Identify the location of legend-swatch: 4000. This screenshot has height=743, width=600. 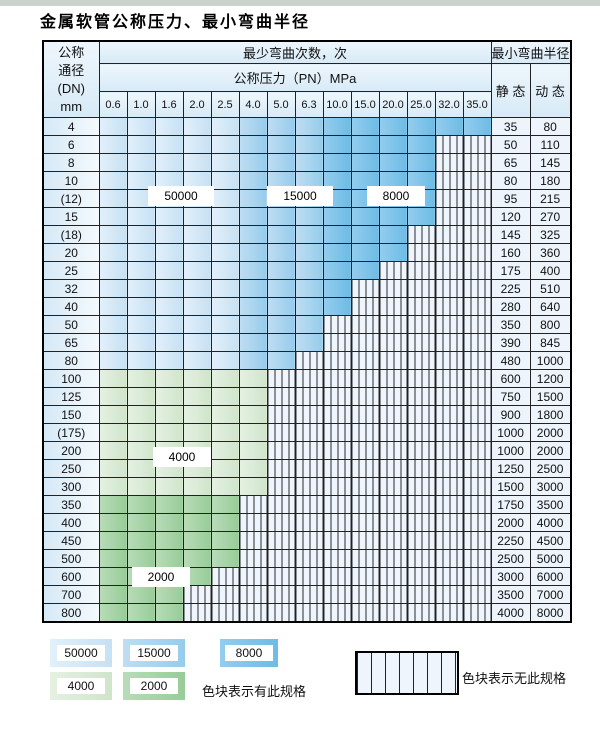
(81, 686).